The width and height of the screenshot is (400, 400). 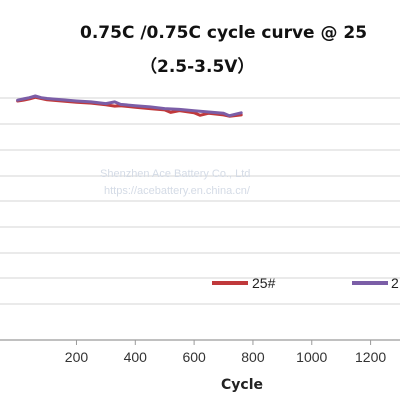 I want to click on x-tick-label: 200, so click(x=77, y=357).